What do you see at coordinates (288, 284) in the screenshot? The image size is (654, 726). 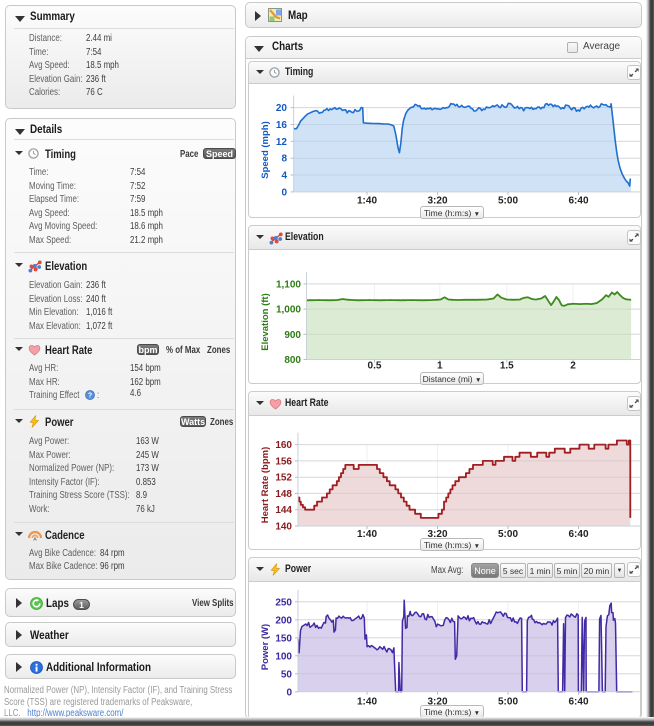 I see `svg-text: 1,100` at bounding box center [288, 284].